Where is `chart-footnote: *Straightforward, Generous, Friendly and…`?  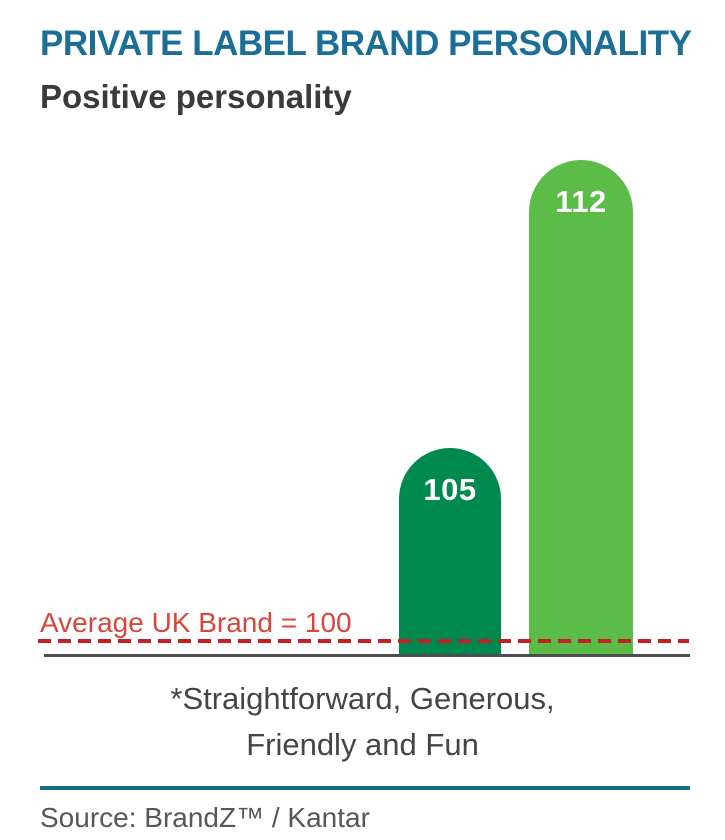
chart-footnote: *Straightforward, Generous, Friendly and… is located at coordinates (362, 722).